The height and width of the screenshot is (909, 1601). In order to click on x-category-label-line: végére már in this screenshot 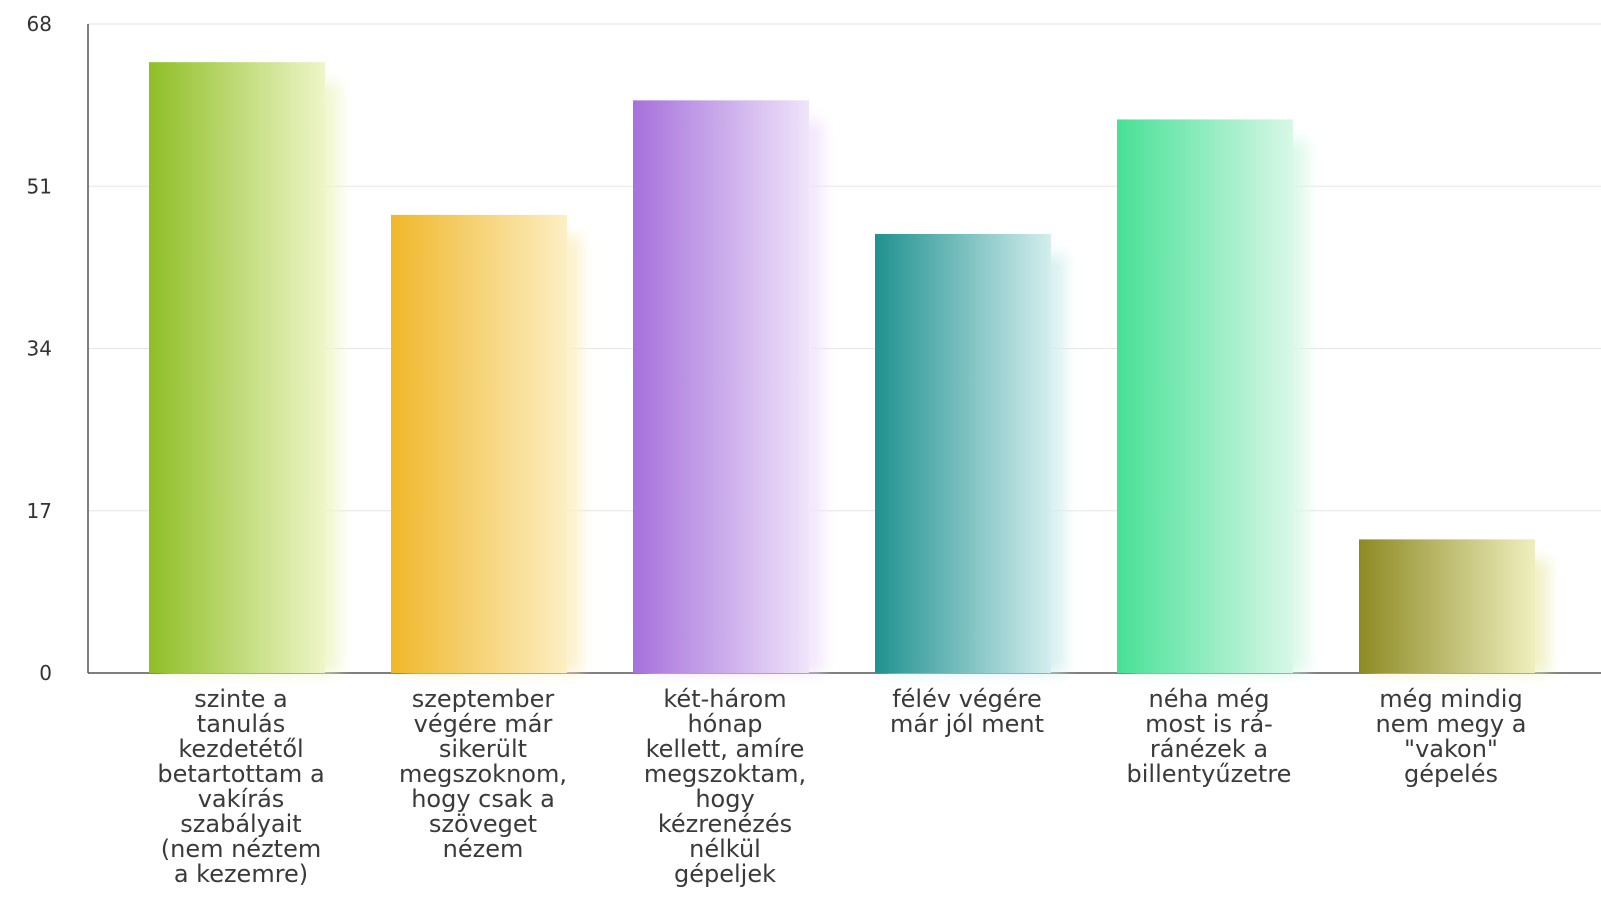, I will do `click(483, 724)`.